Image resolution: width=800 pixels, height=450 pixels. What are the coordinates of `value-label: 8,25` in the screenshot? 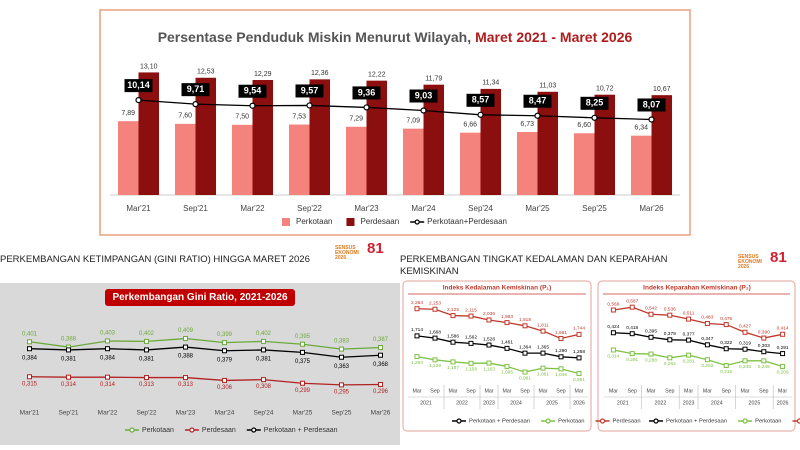 It's located at (595, 103).